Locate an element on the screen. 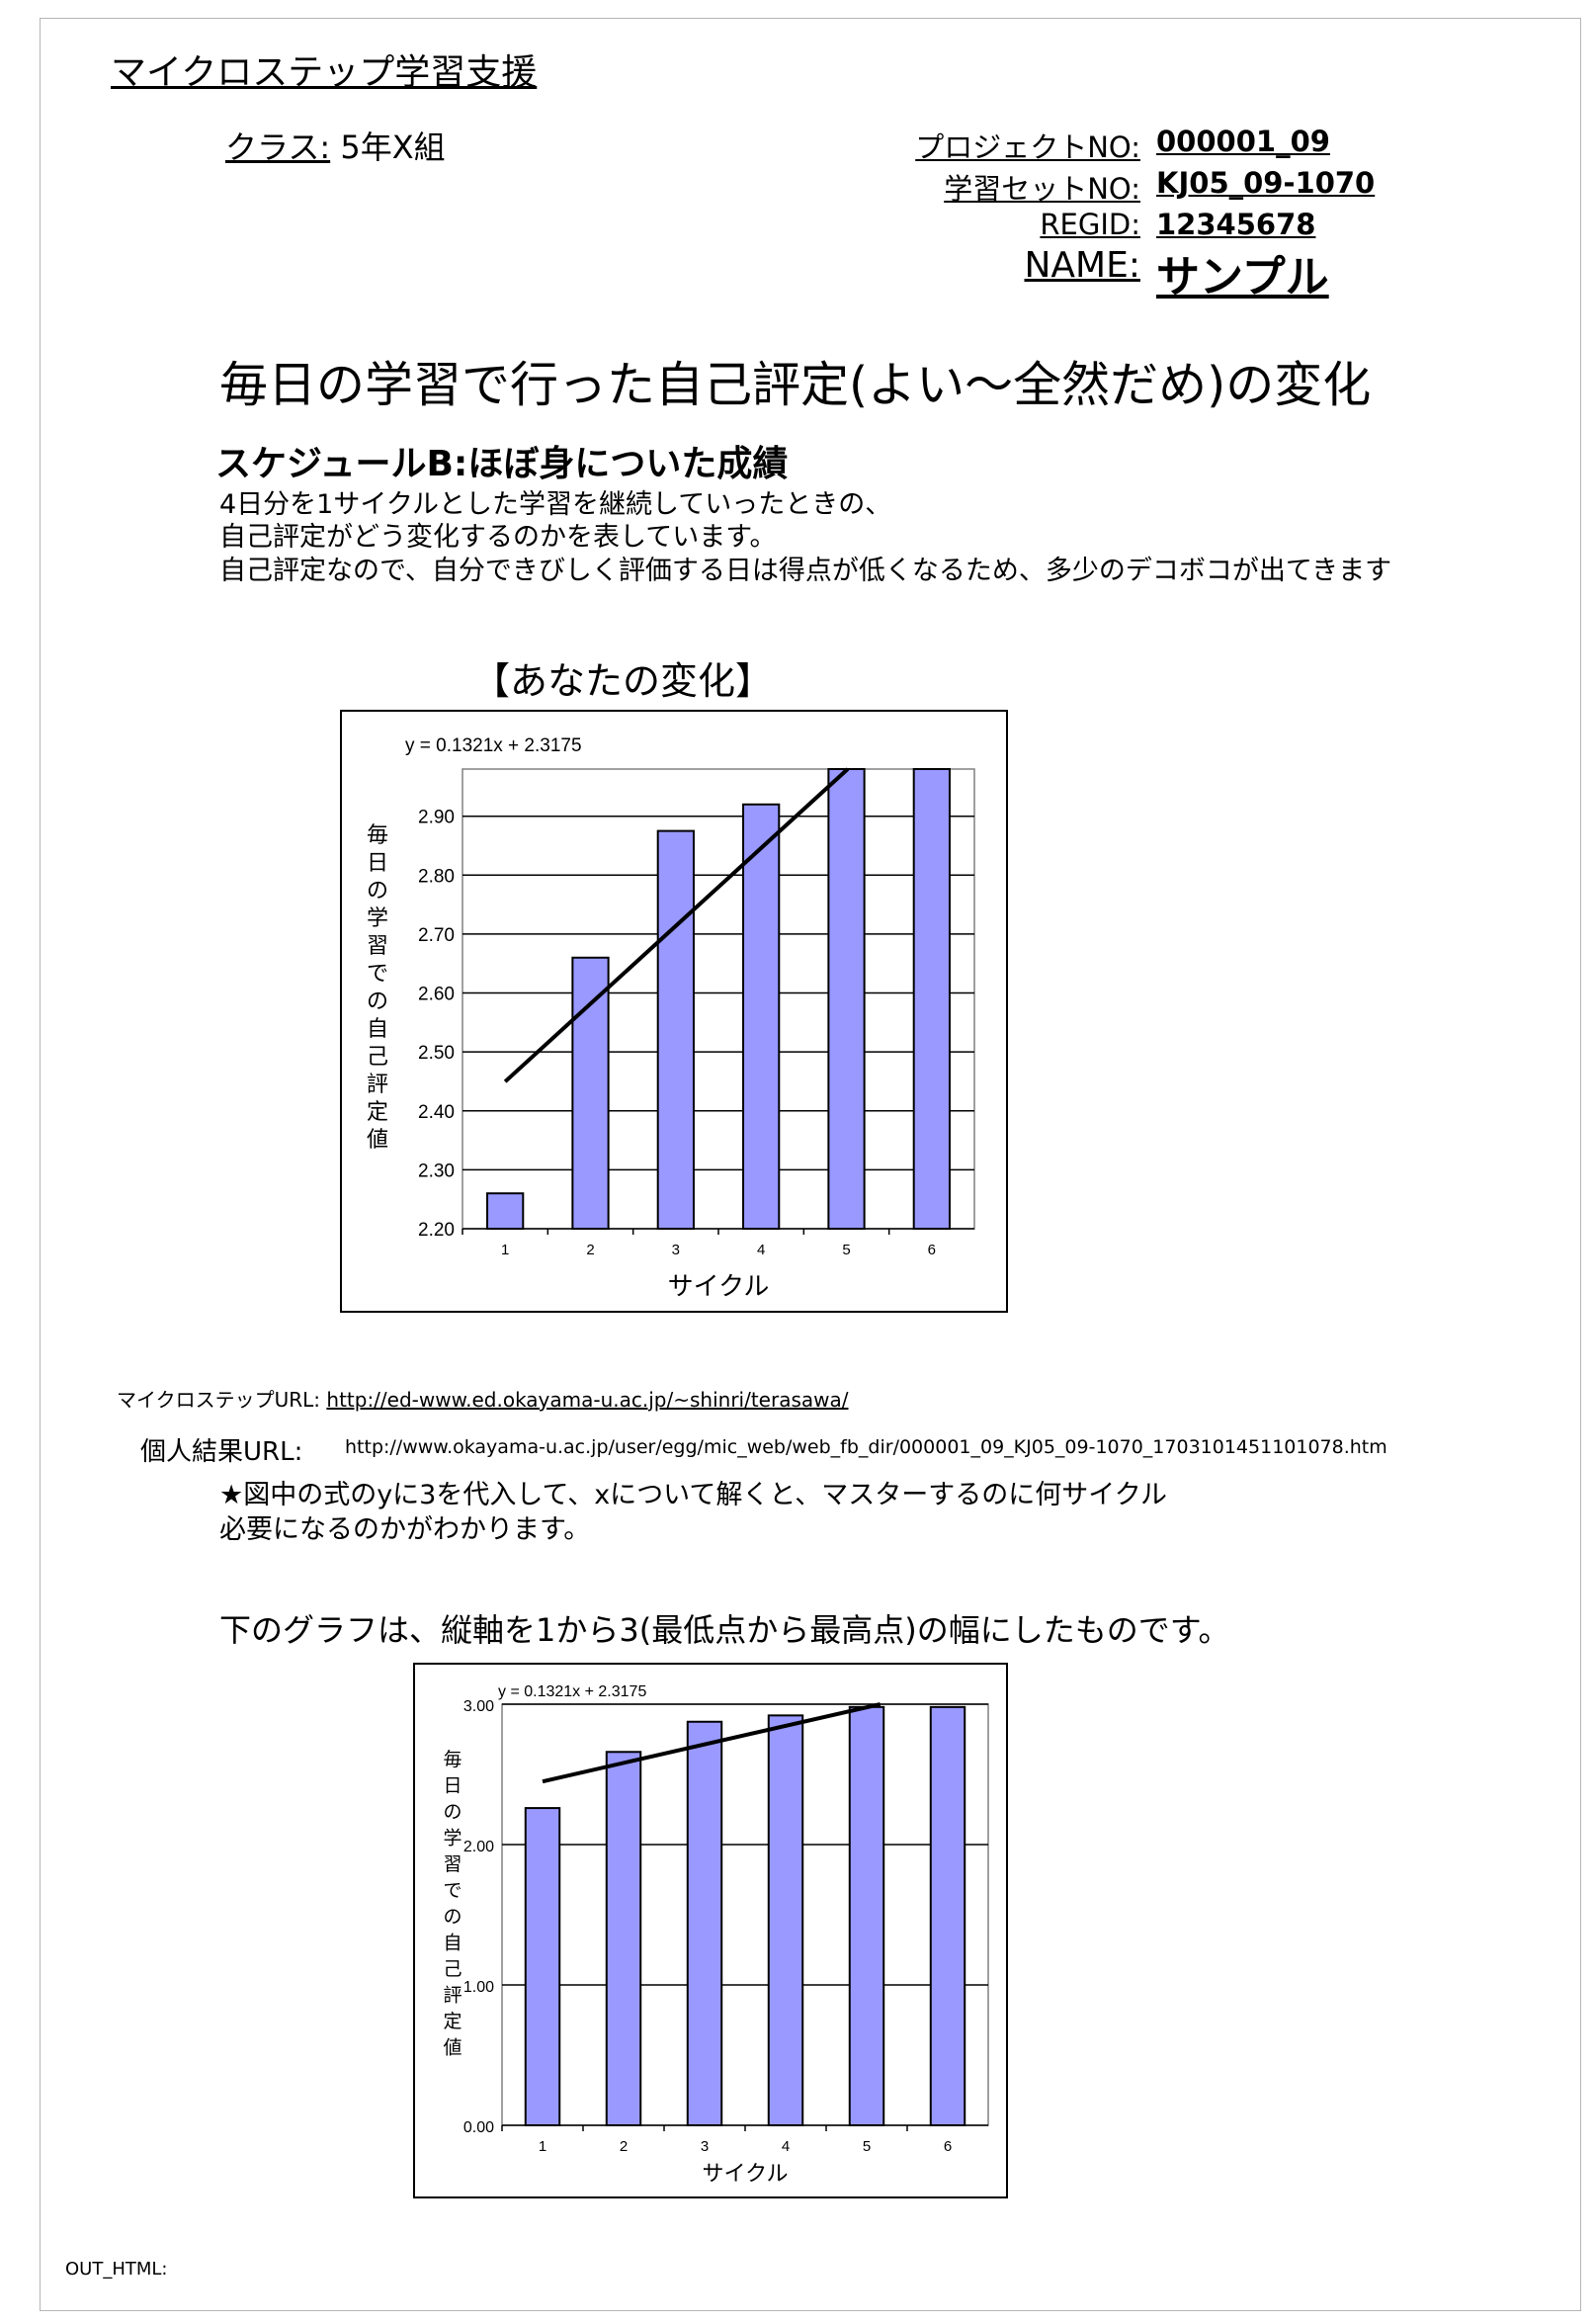  microstep-url-label: マイクロステップURL: is located at coordinates (219, 1400).